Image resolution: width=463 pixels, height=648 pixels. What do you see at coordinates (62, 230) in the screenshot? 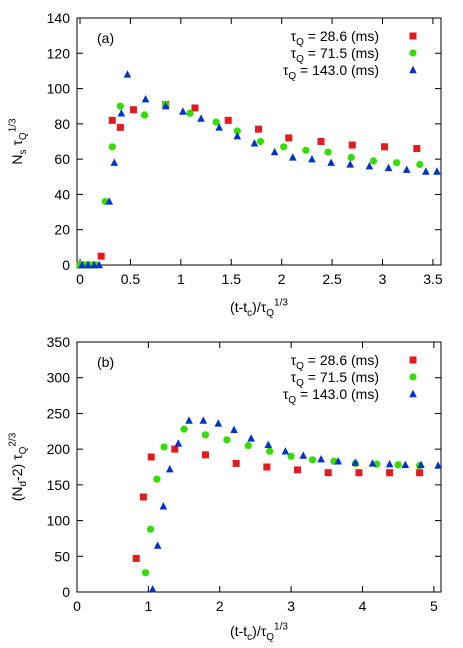
I see `y-tick-label: 20` at bounding box center [62, 230].